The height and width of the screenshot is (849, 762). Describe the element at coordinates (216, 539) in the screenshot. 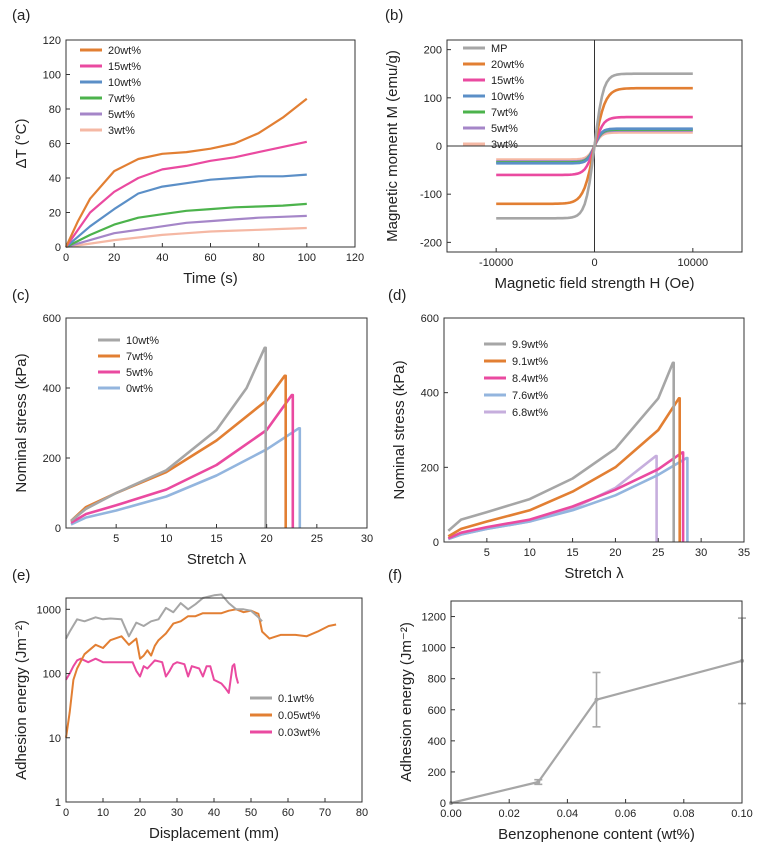

I see `x-tick-label: 15` at that location.